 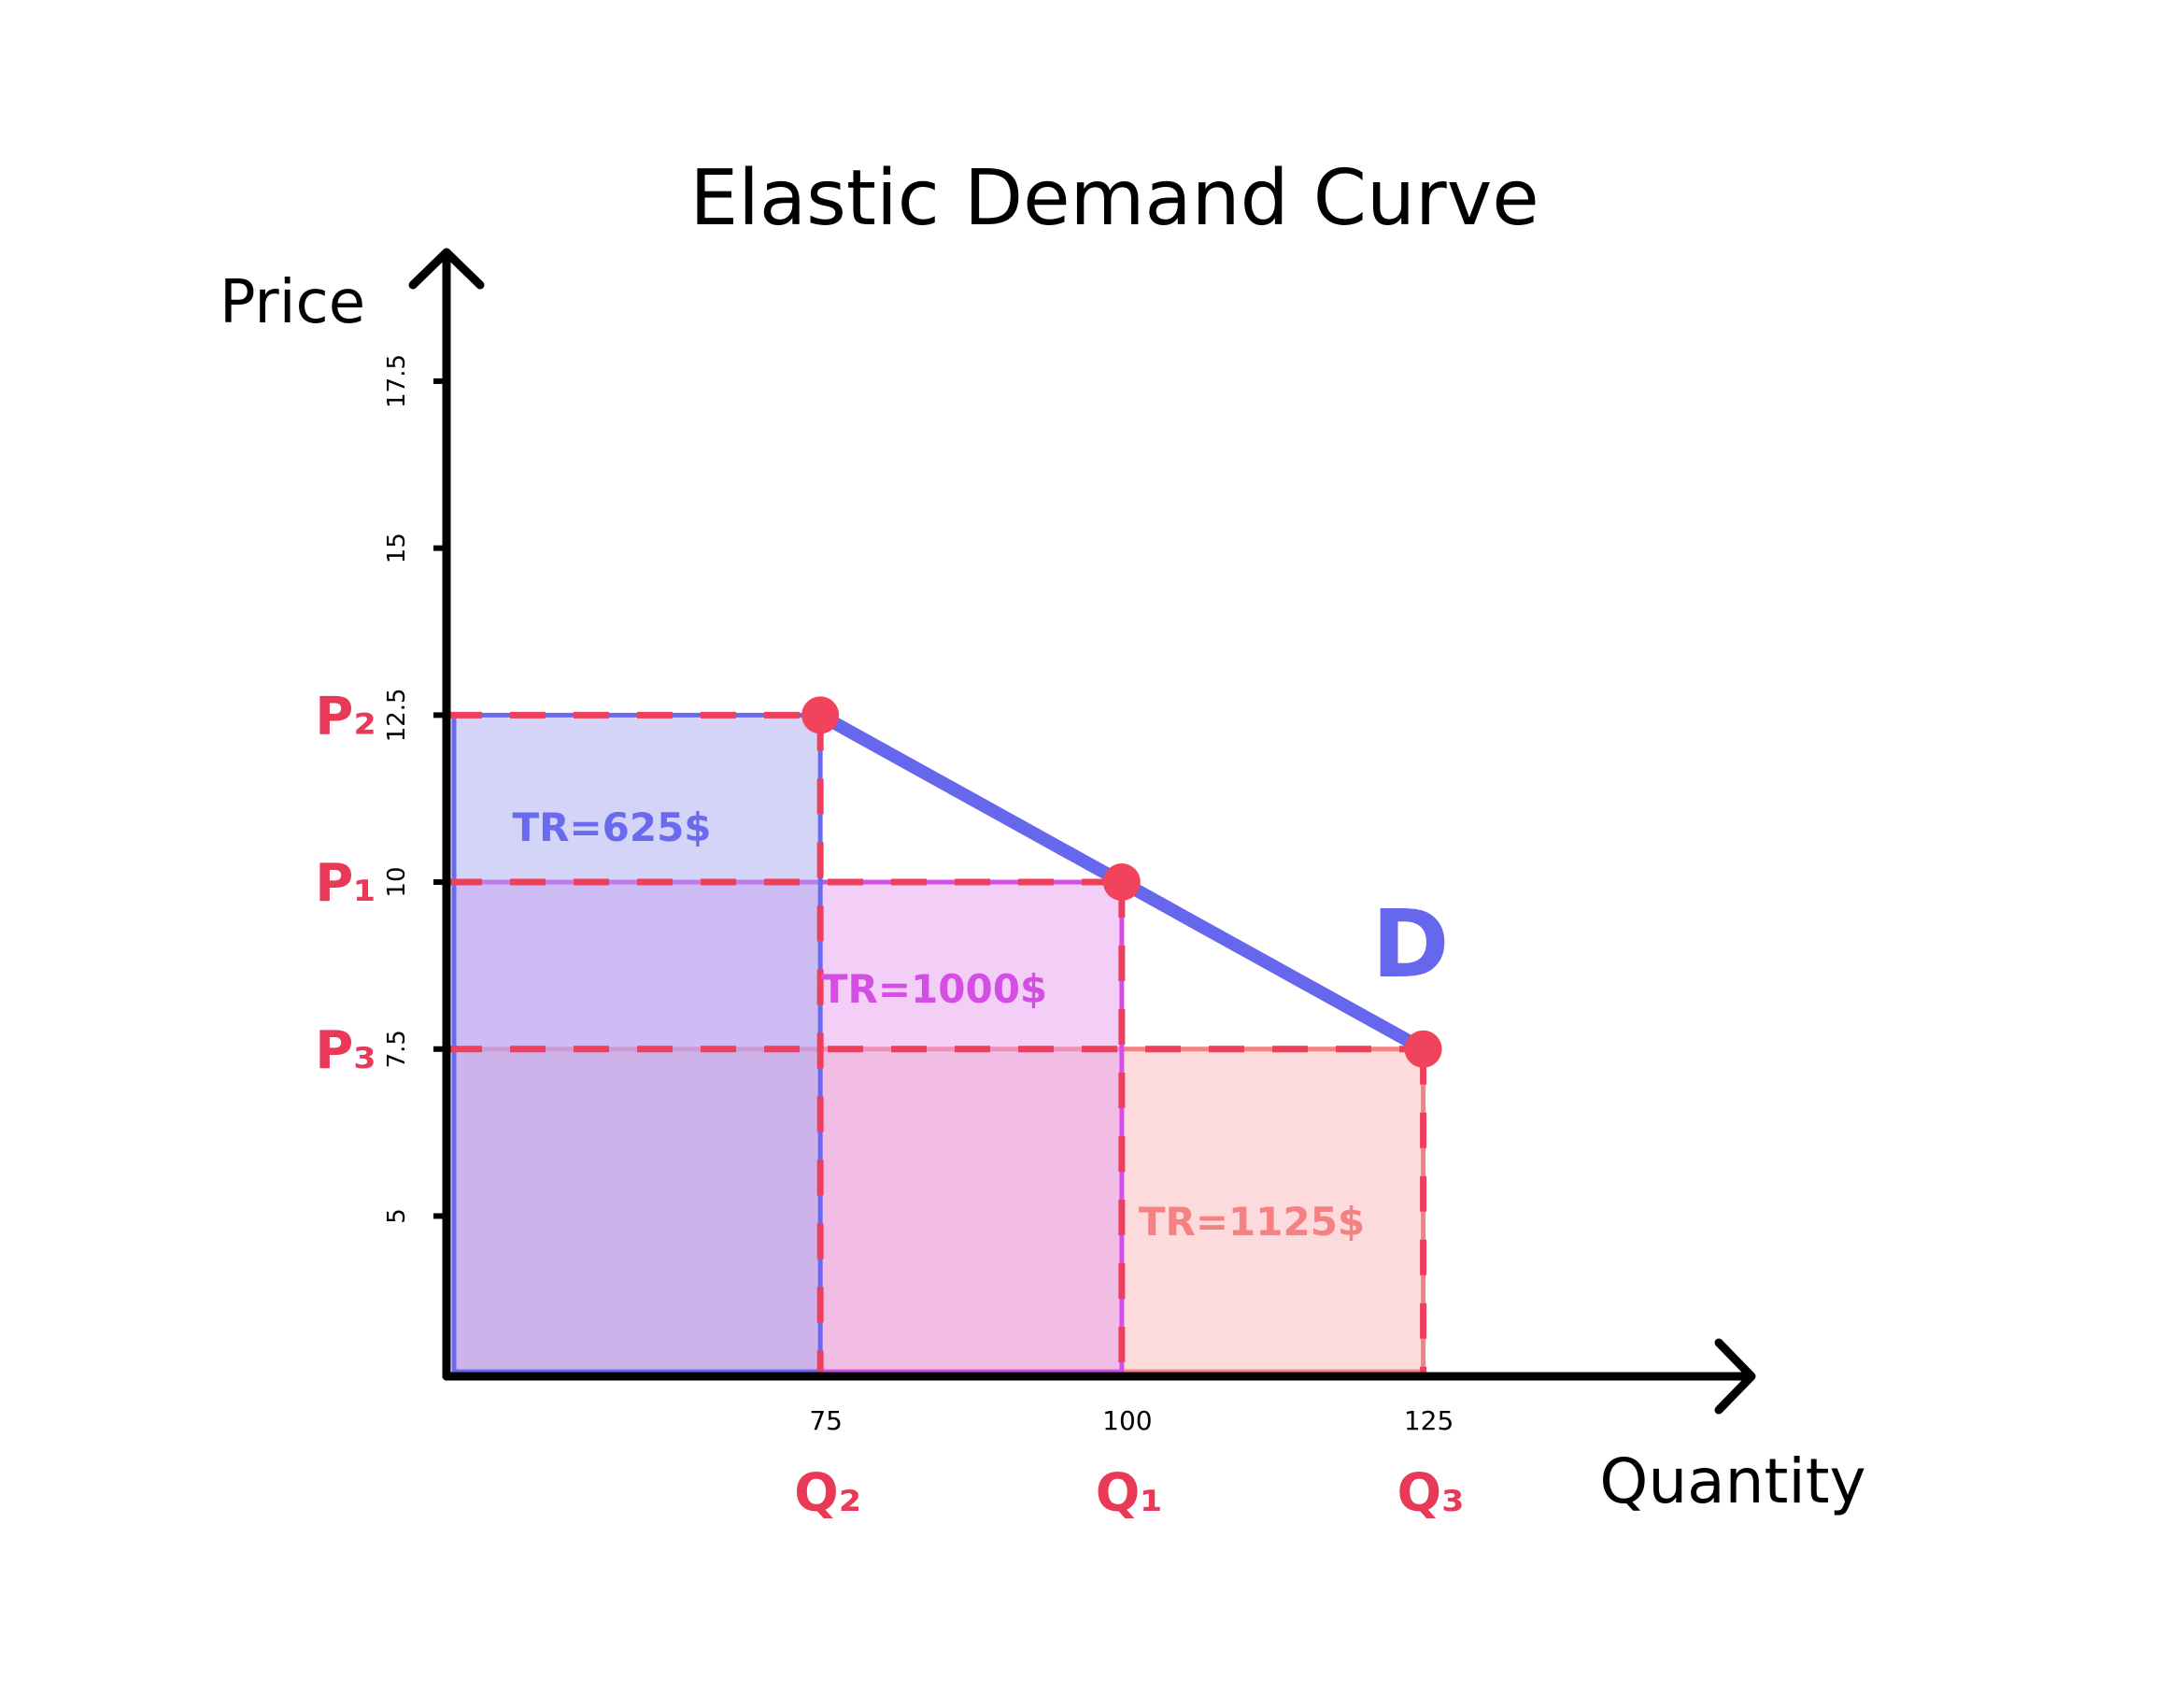 What do you see at coordinates (345, 1051) in the screenshot?
I see `price-label-3: P₃` at bounding box center [345, 1051].